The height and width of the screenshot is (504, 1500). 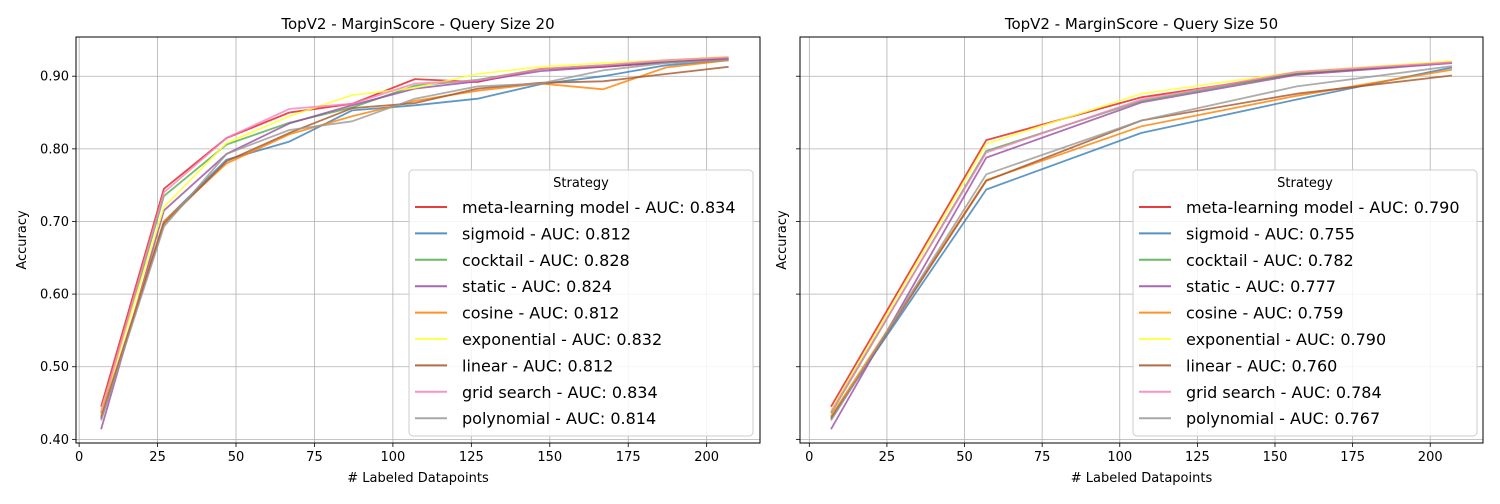 I want to click on legend-entry: static - AUC: 0.824, so click(x=537, y=286).